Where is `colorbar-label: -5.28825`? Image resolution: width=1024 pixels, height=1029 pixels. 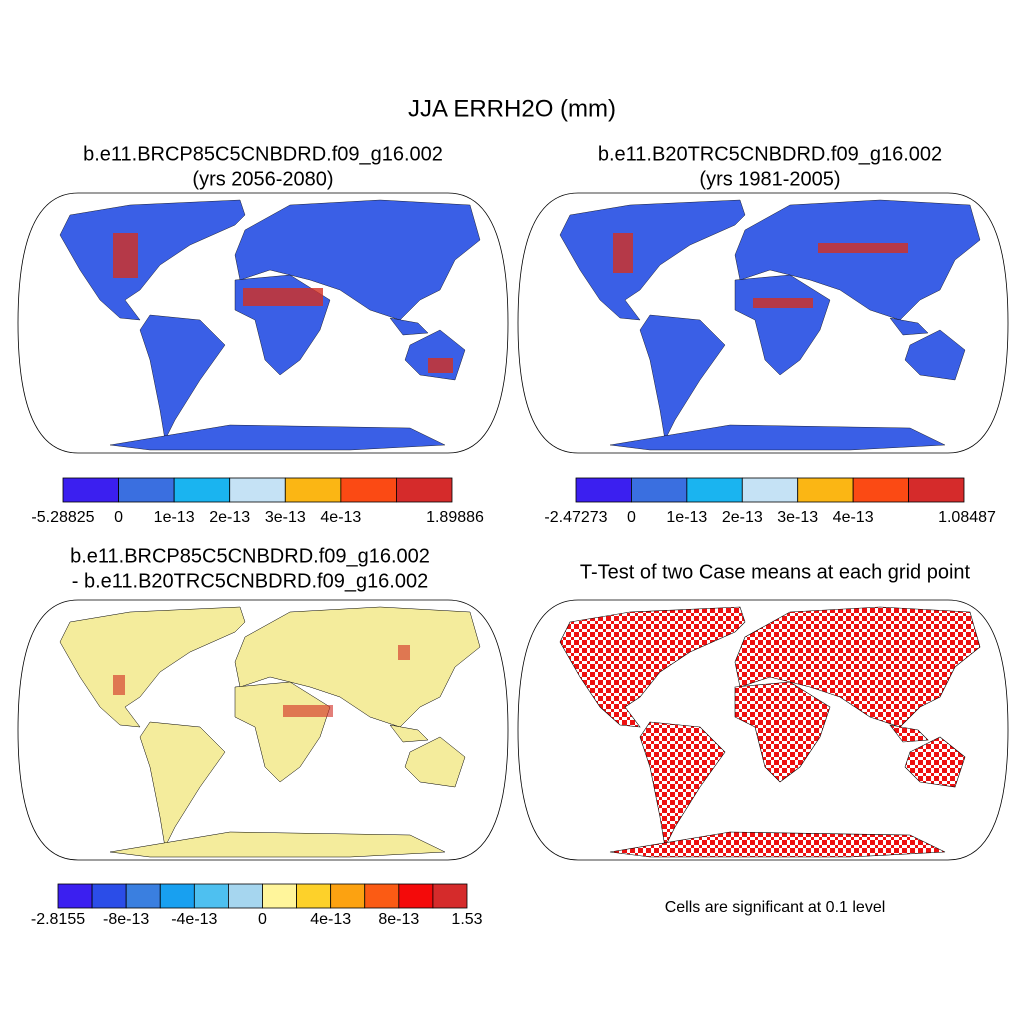 colorbar-label: -5.28825 is located at coordinates (62, 517).